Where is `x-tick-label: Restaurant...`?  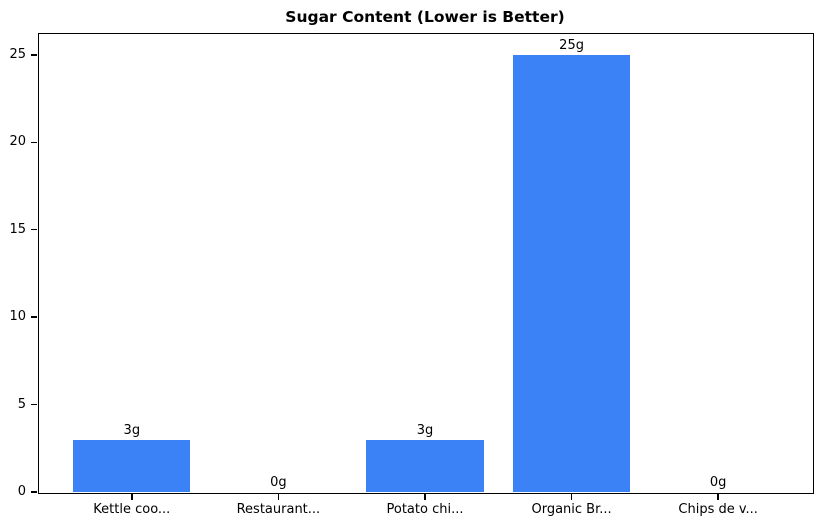 x-tick-label: Restaurant... is located at coordinates (278, 509).